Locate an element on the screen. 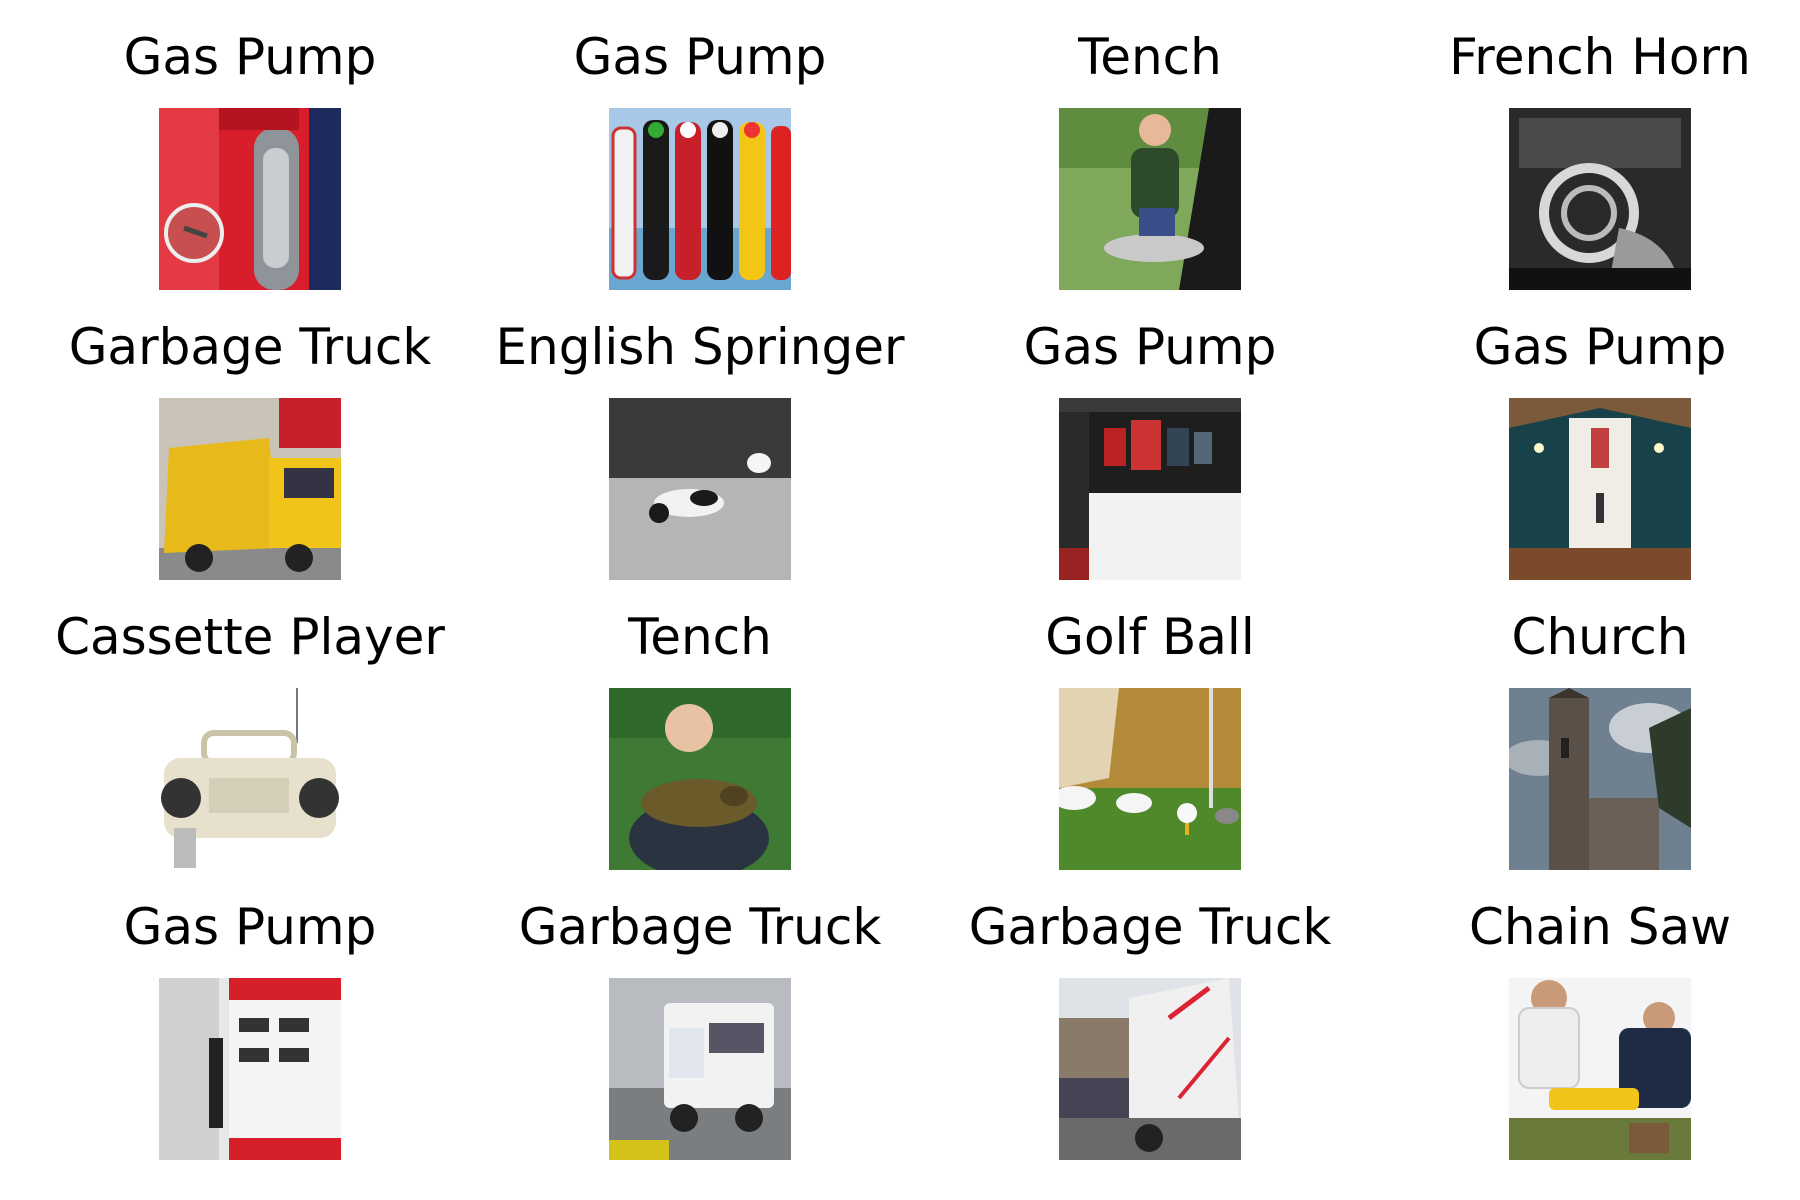 The image size is (1800, 1200). image-label: Cassette Player is located at coordinates (250, 637).